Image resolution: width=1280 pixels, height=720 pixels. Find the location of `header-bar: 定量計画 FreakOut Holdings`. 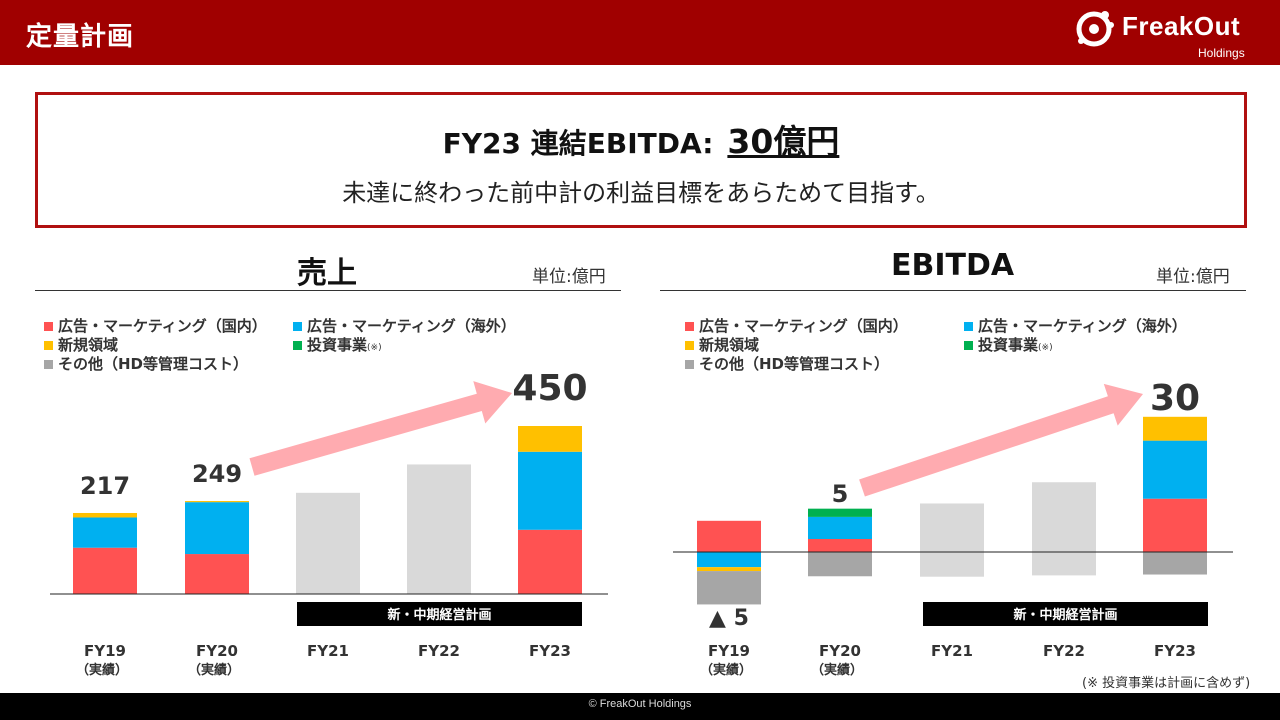

header-bar: 定量計画 FreakOut Holdings is located at coordinates (640, 32).